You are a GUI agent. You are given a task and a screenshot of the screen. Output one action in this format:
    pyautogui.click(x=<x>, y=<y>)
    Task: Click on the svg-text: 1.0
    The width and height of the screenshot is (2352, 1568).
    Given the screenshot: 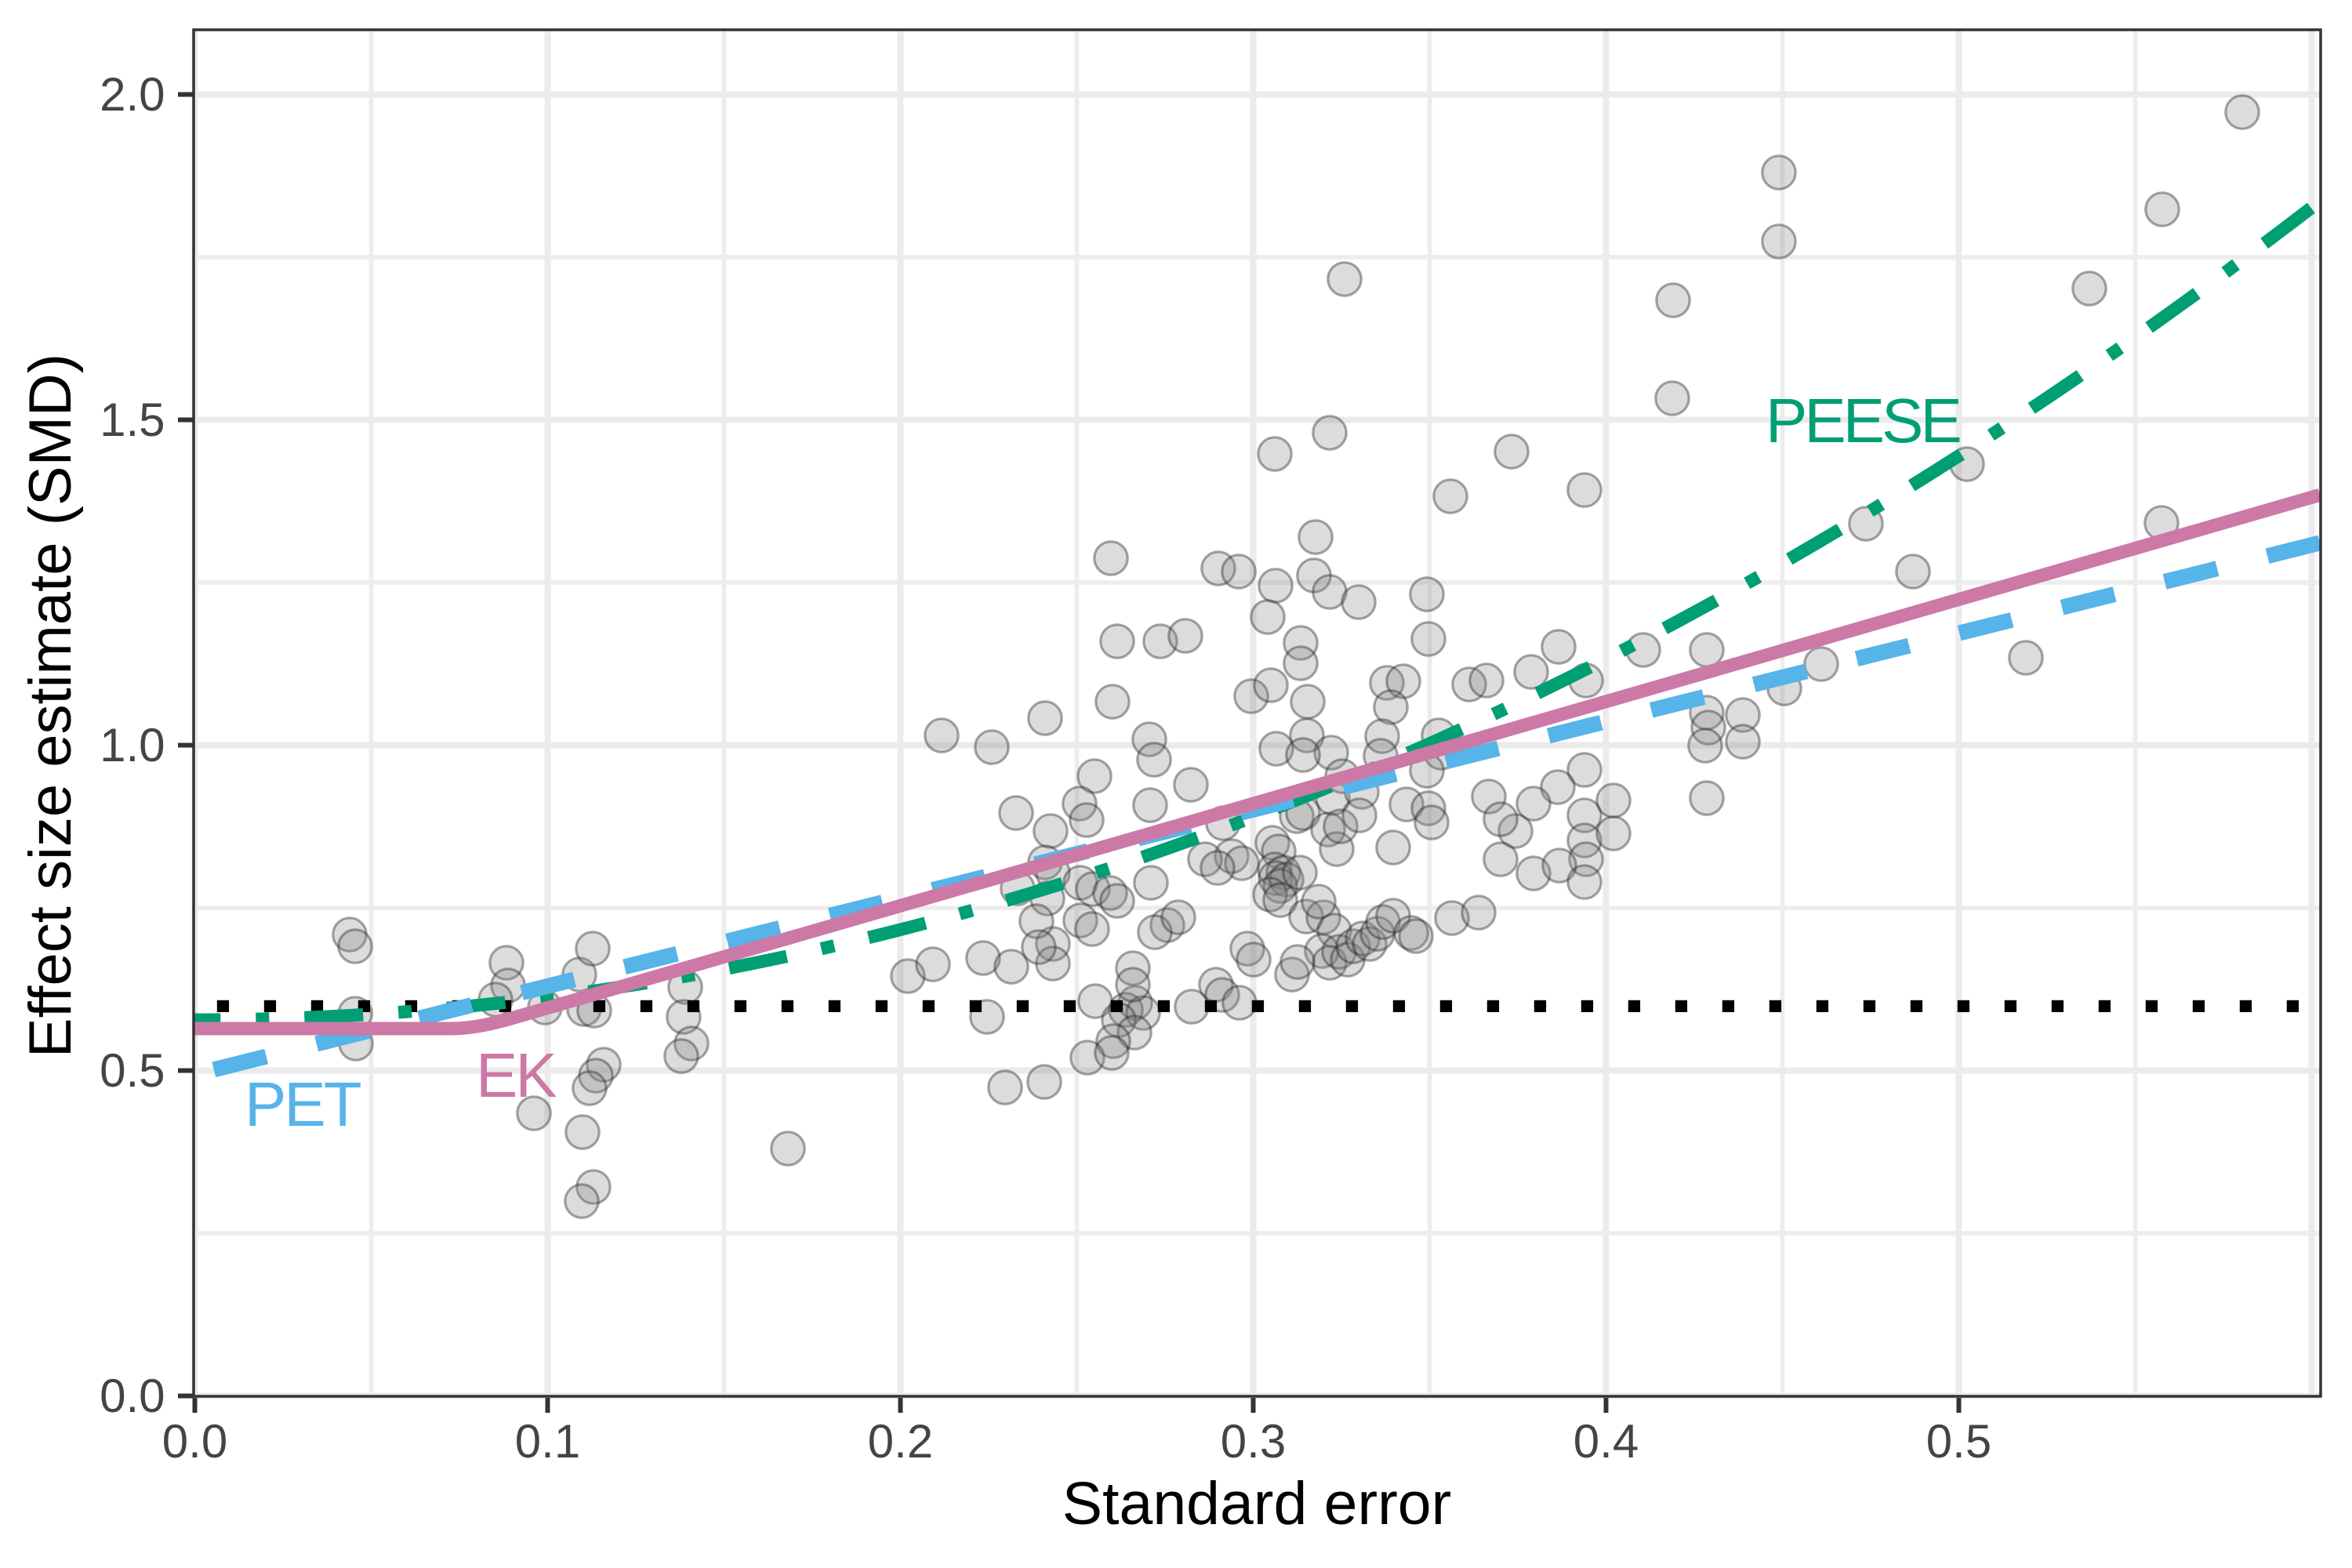 What is the action you would take?
    pyautogui.click(x=132, y=745)
    